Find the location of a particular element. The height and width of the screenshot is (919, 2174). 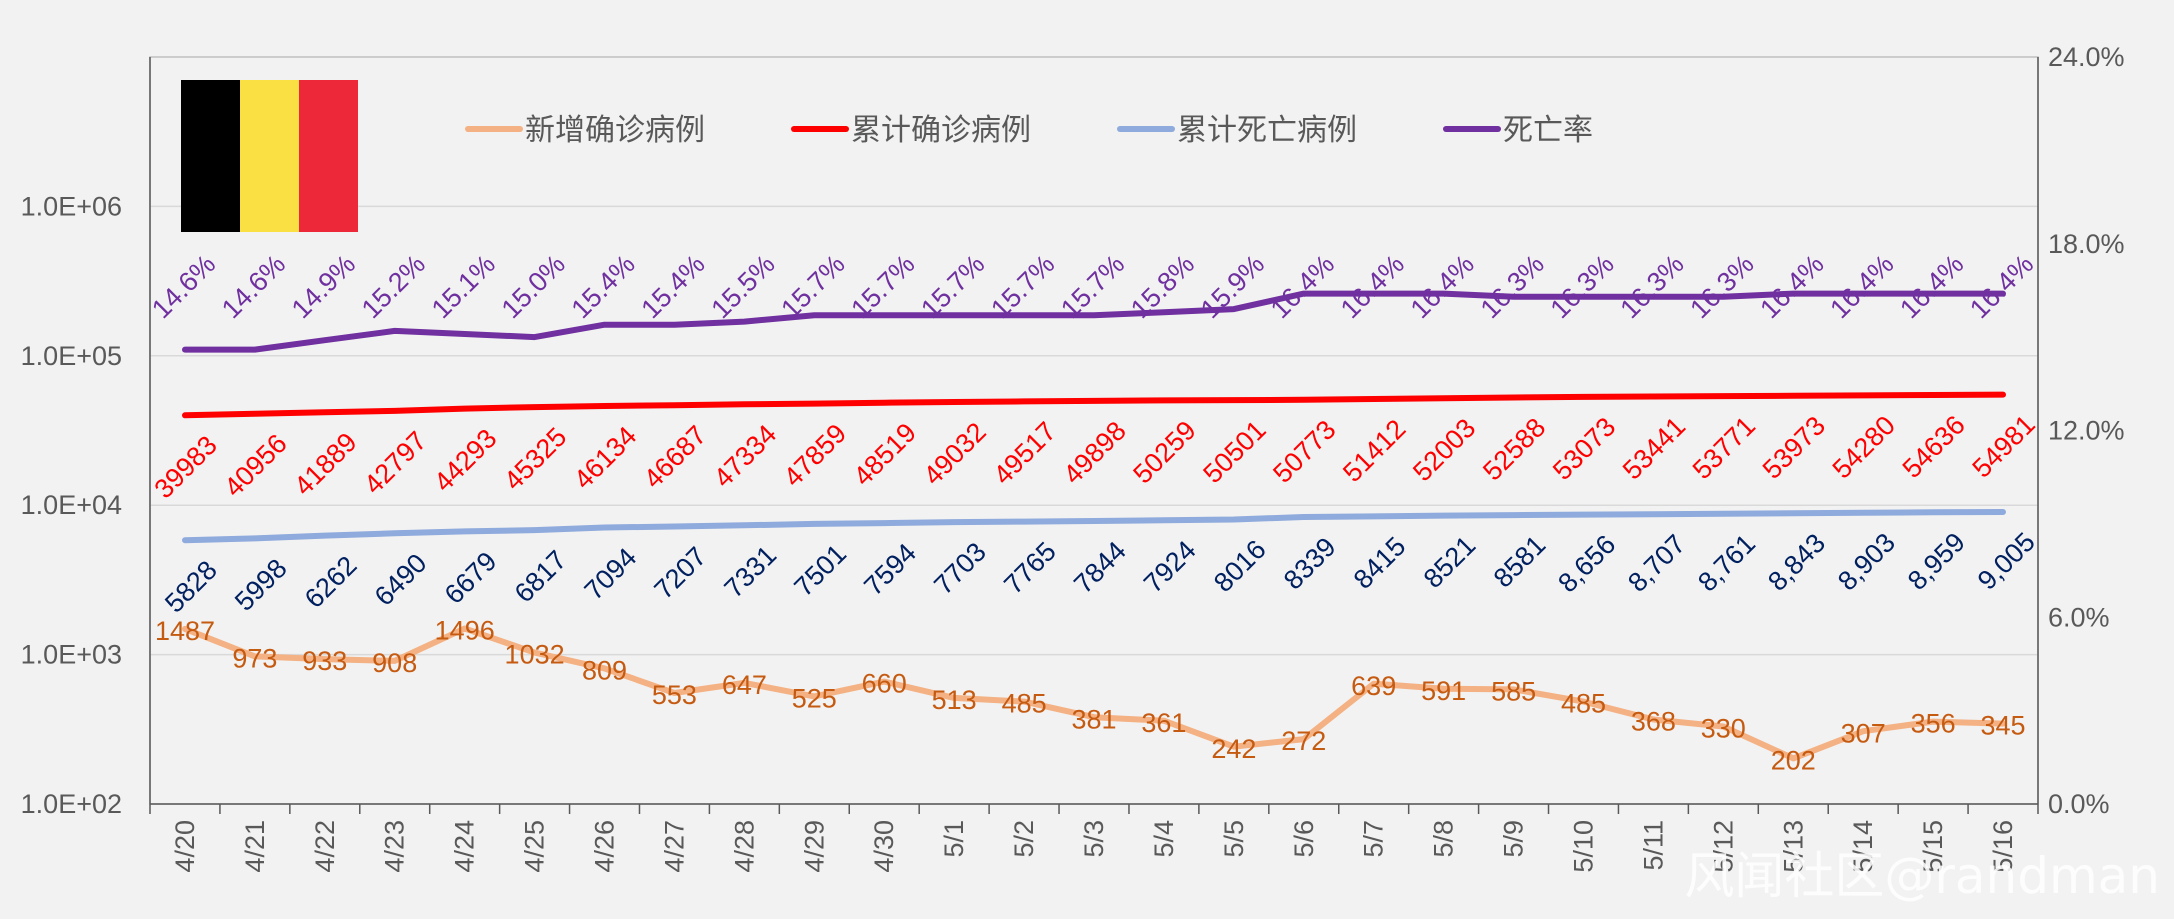

data-label: 202 is located at coordinates (1793, 761).